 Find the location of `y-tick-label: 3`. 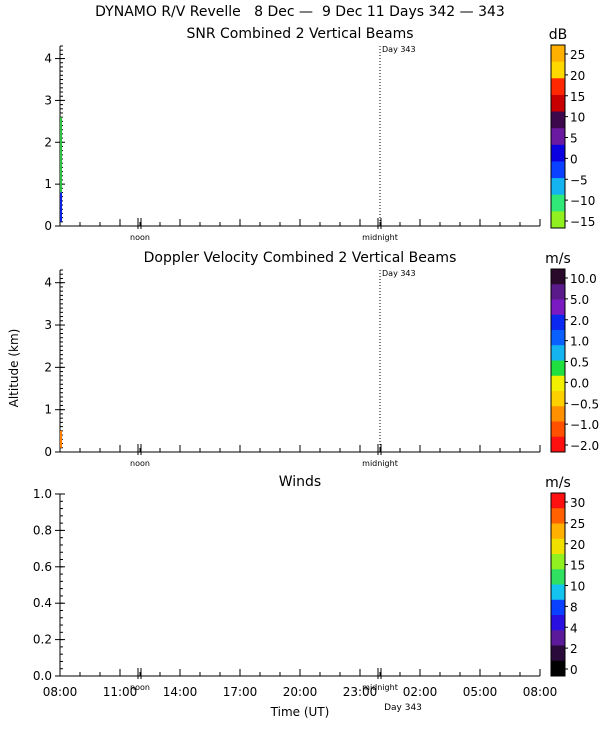

y-tick-label: 3 is located at coordinates (48, 325).